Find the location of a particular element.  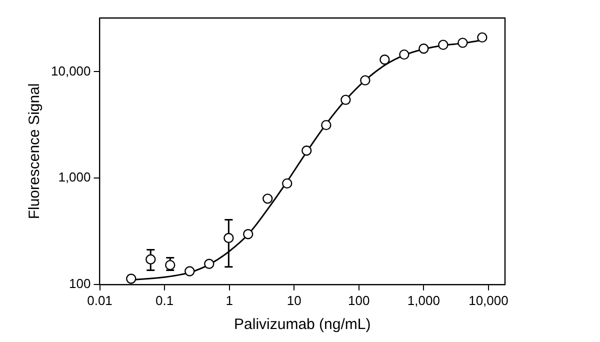

y-tick-label: 1,000 is located at coordinates (74, 177).